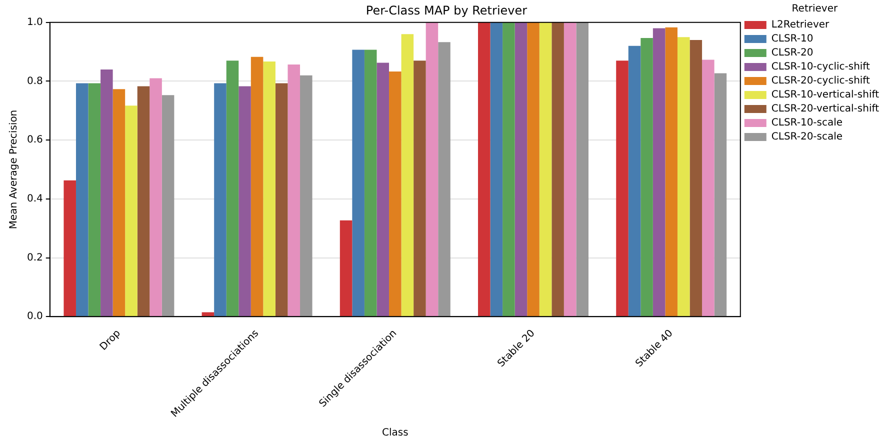  Describe the element at coordinates (447, 10) in the screenshot. I see `chart-title: Per-Class MAP by Retriever` at that location.